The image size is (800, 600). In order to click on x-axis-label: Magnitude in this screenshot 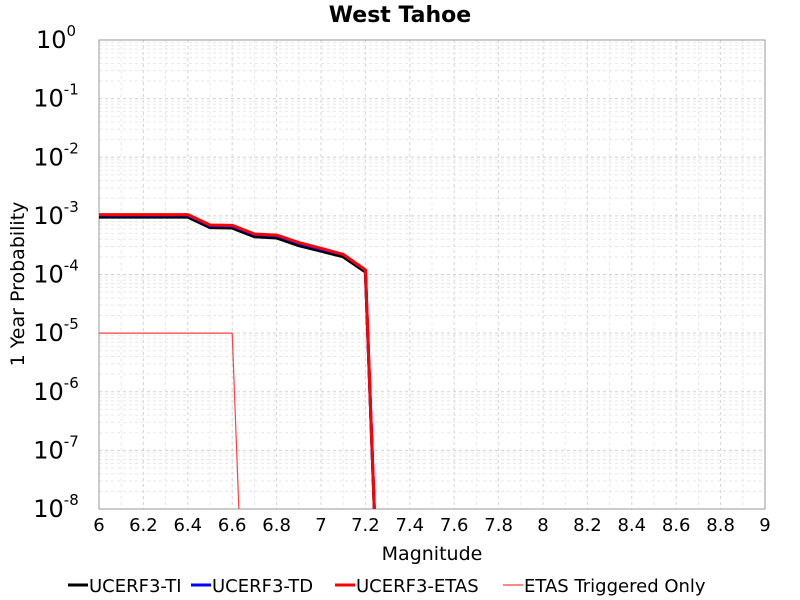, I will do `click(432, 554)`.